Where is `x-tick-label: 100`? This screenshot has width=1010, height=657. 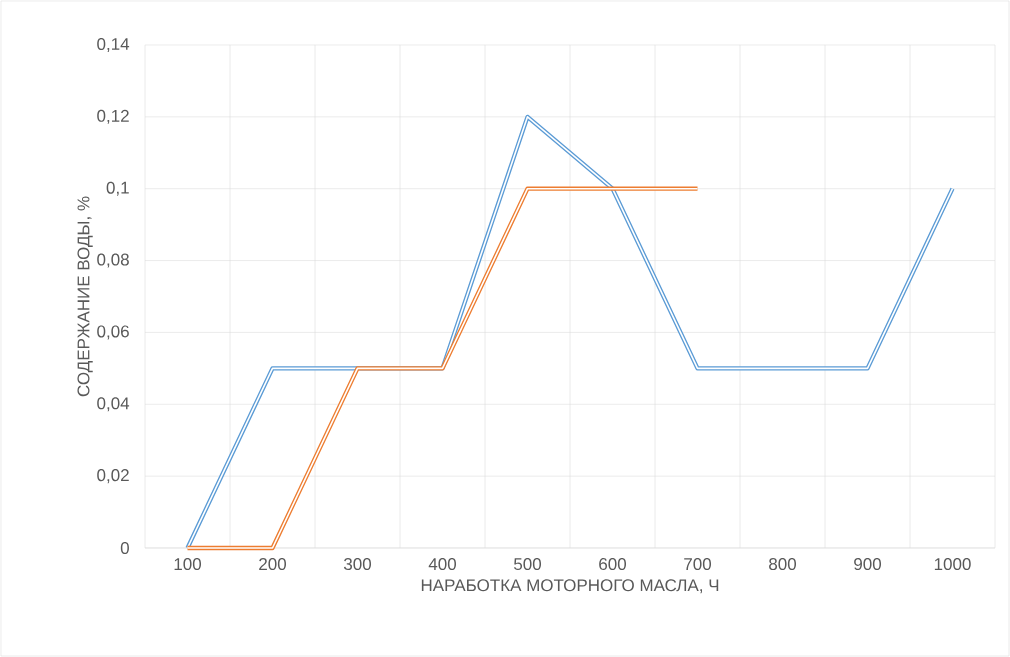 x-tick-label: 100 is located at coordinates (188, 564).